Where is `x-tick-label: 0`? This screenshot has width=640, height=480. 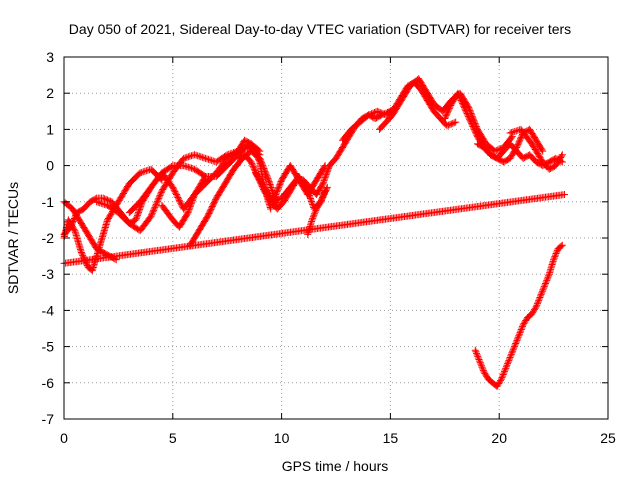 x-tick-label: 0 is located at coordinates (64, 438).